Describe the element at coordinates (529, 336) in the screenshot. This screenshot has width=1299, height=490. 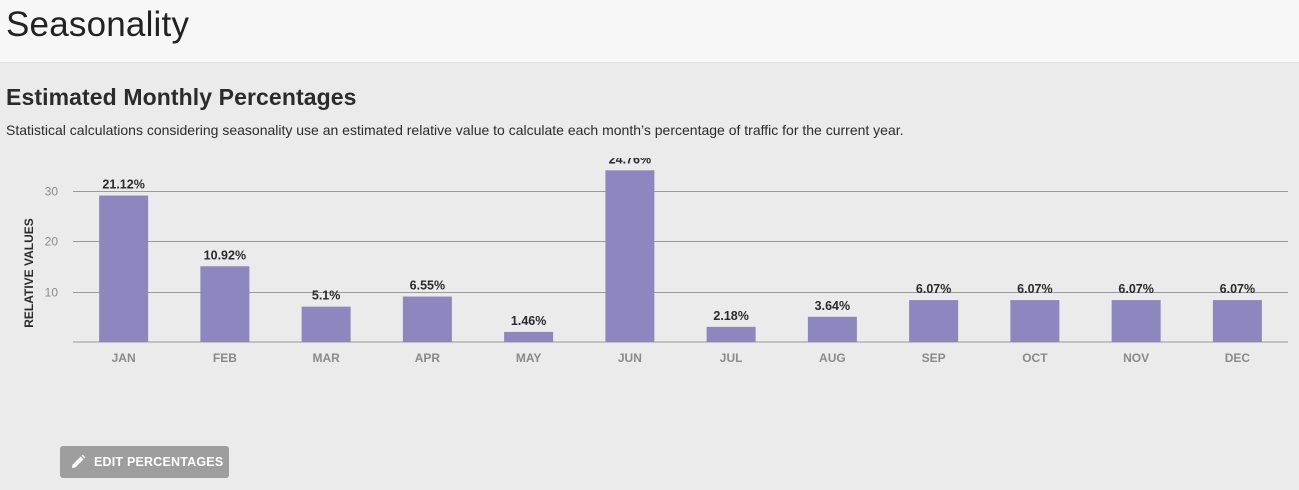
I see `bar-may` at that location.